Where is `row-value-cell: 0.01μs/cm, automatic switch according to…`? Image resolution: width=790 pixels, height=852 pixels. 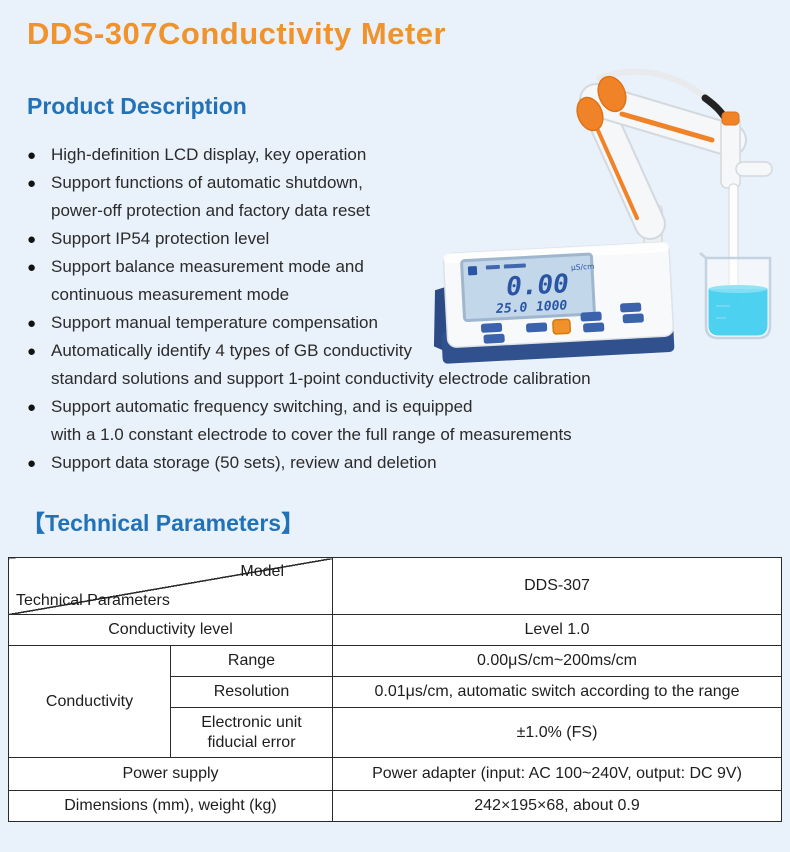
row-value-cell: 0.01μs/cm, automatic switch according to… is located at coordinates (557, 692).